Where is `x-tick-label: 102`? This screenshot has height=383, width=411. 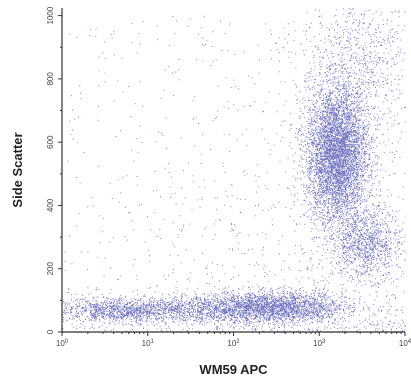
x-tick-label: 102 is located at coordinates (233, 343).